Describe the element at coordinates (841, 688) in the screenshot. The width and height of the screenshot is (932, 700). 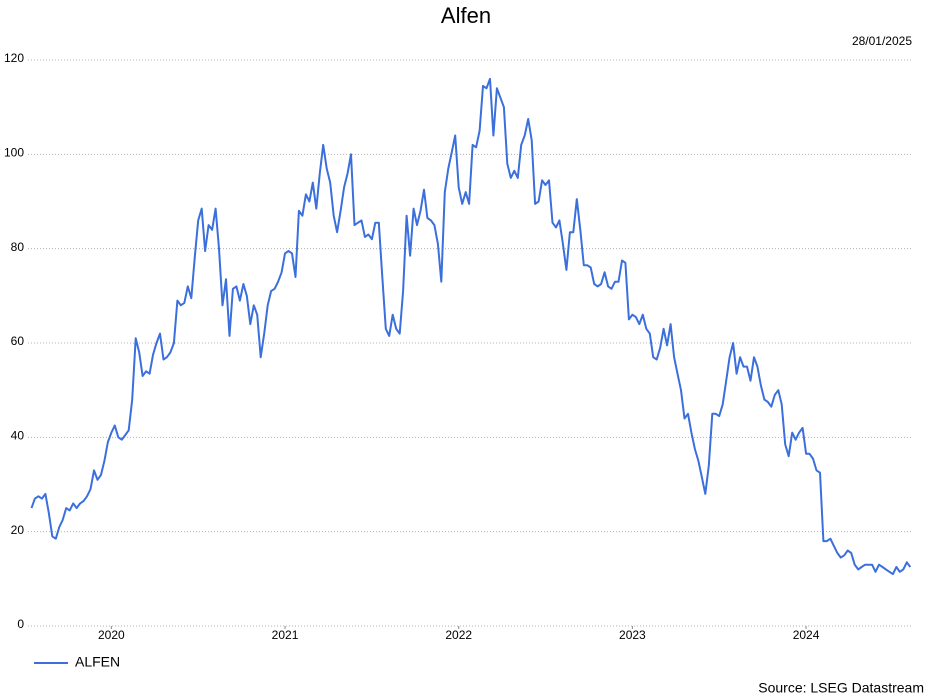
I see `source-note: Source: LSEG Datastream` at that location.